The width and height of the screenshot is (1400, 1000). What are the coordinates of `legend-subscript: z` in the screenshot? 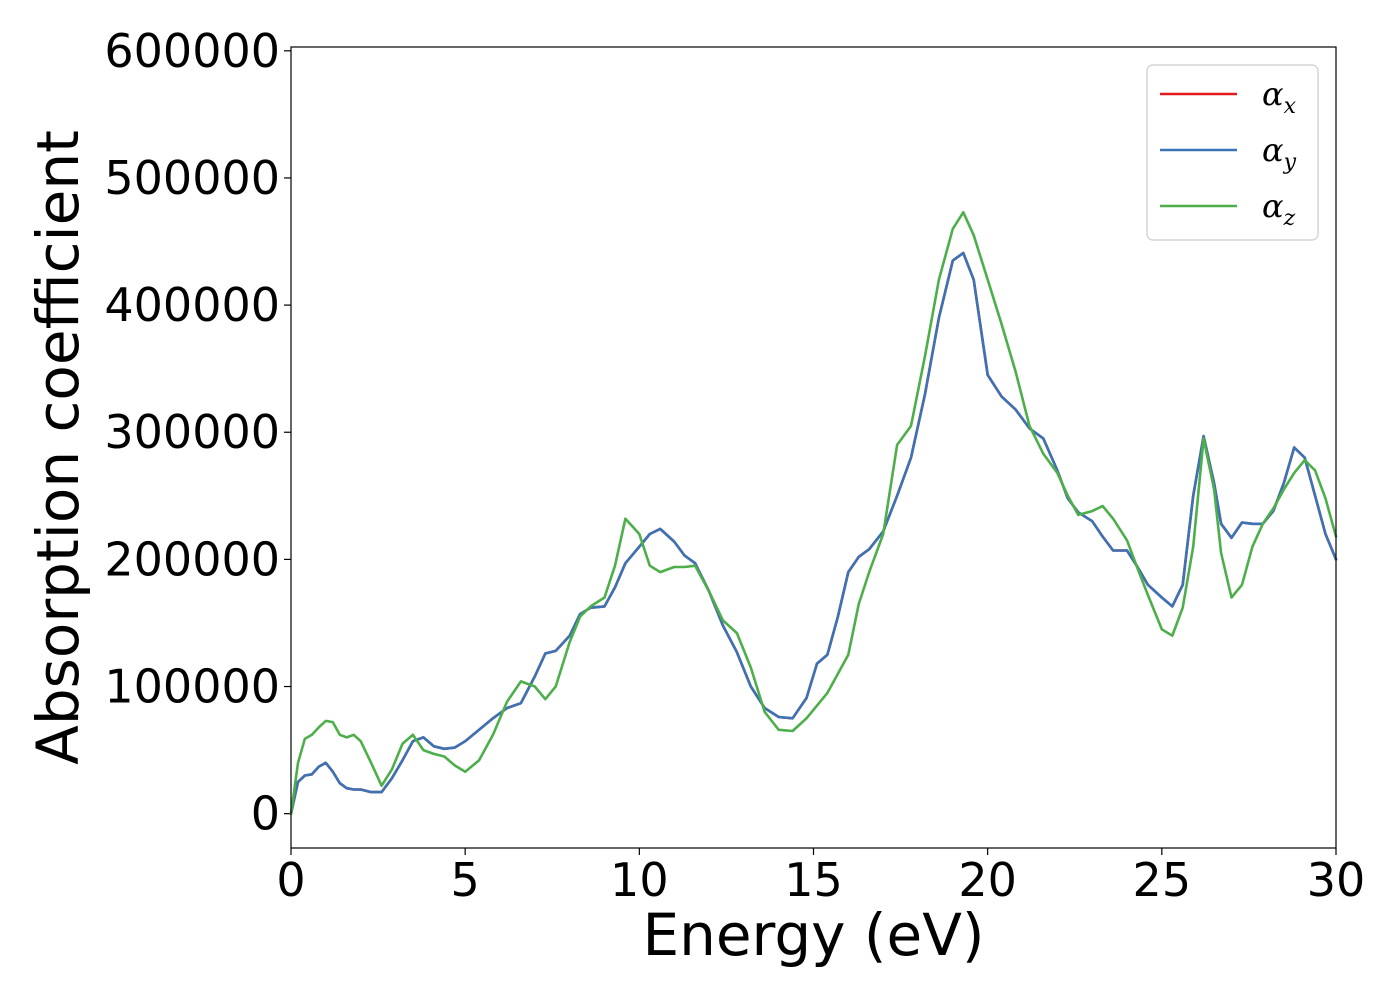 It's located at (1289, 218).